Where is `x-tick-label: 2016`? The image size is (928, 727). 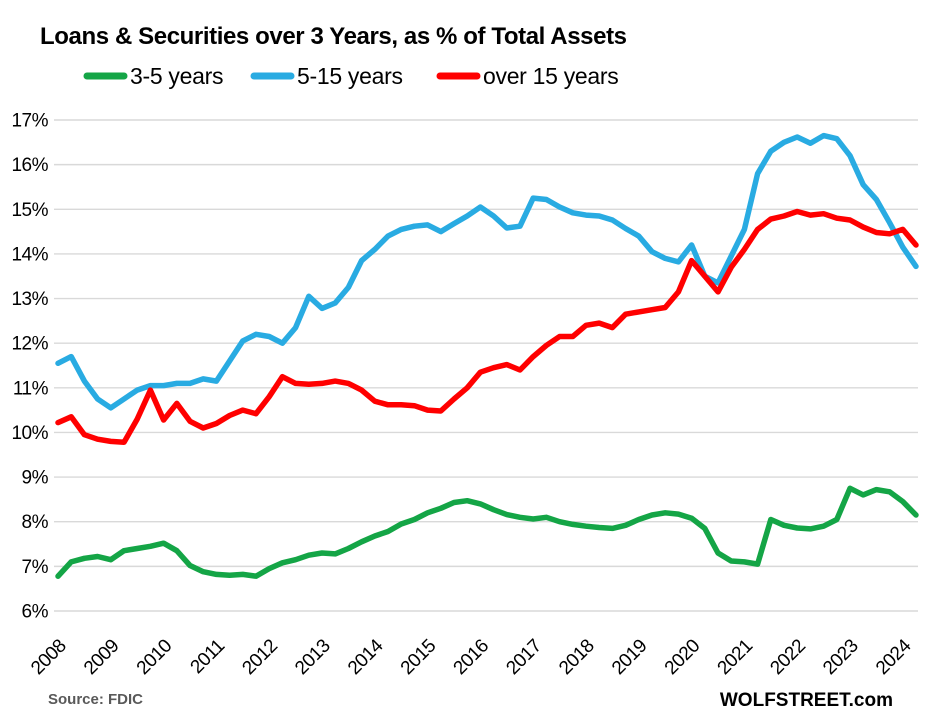
x-tick-label: 2016 is located at coordinates (471, 657).